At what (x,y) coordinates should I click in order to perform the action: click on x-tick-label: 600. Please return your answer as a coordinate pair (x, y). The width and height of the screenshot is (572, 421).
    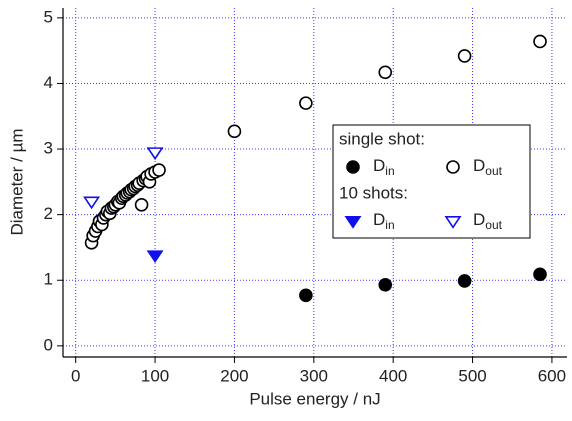
    Looking at the image, I should click on (552, 375).